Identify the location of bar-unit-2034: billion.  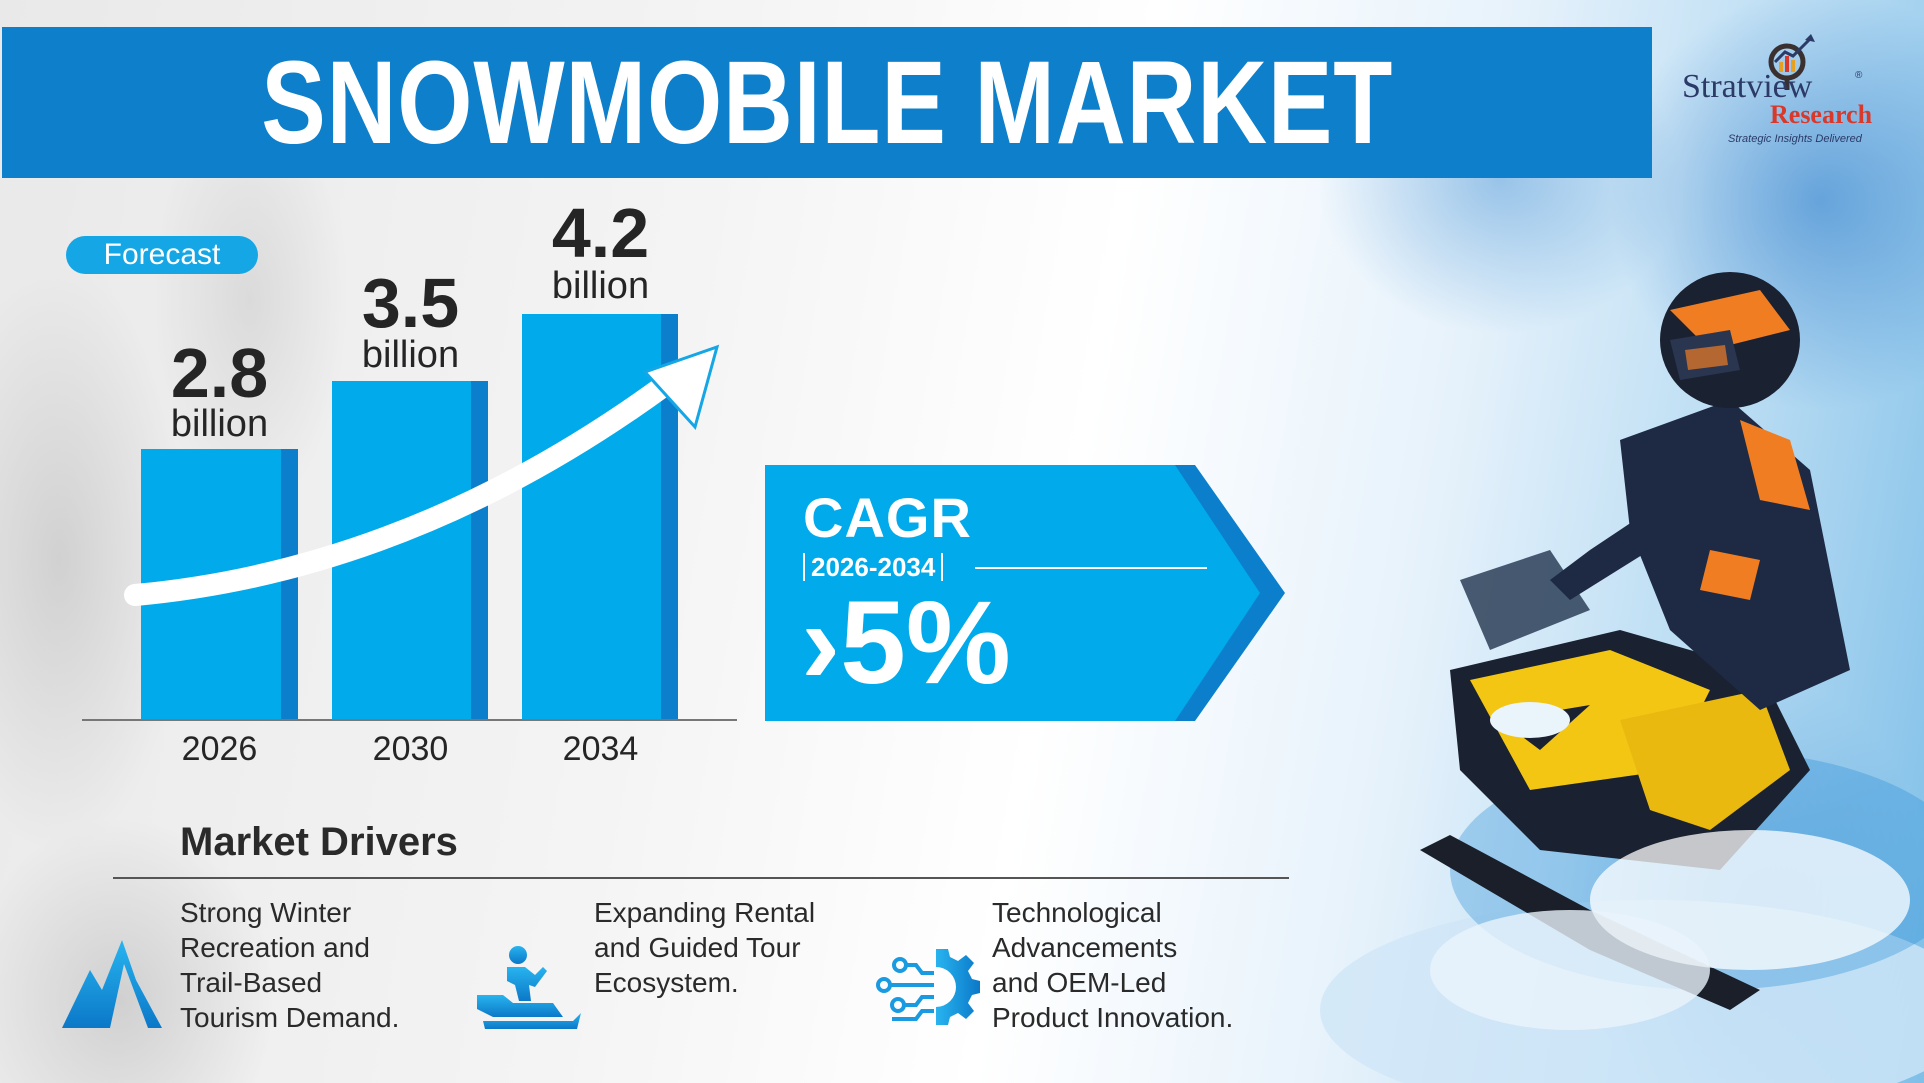
(600, 286).